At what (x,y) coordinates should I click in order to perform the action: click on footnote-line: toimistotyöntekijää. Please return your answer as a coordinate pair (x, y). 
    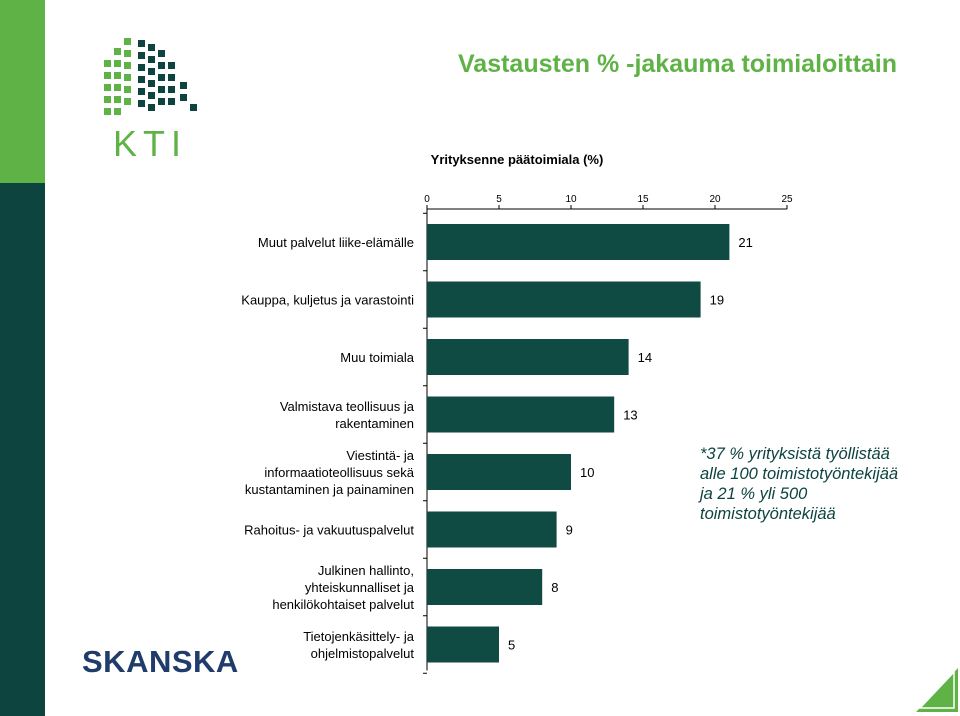
    Looking at the image, I should click on (768, 514).